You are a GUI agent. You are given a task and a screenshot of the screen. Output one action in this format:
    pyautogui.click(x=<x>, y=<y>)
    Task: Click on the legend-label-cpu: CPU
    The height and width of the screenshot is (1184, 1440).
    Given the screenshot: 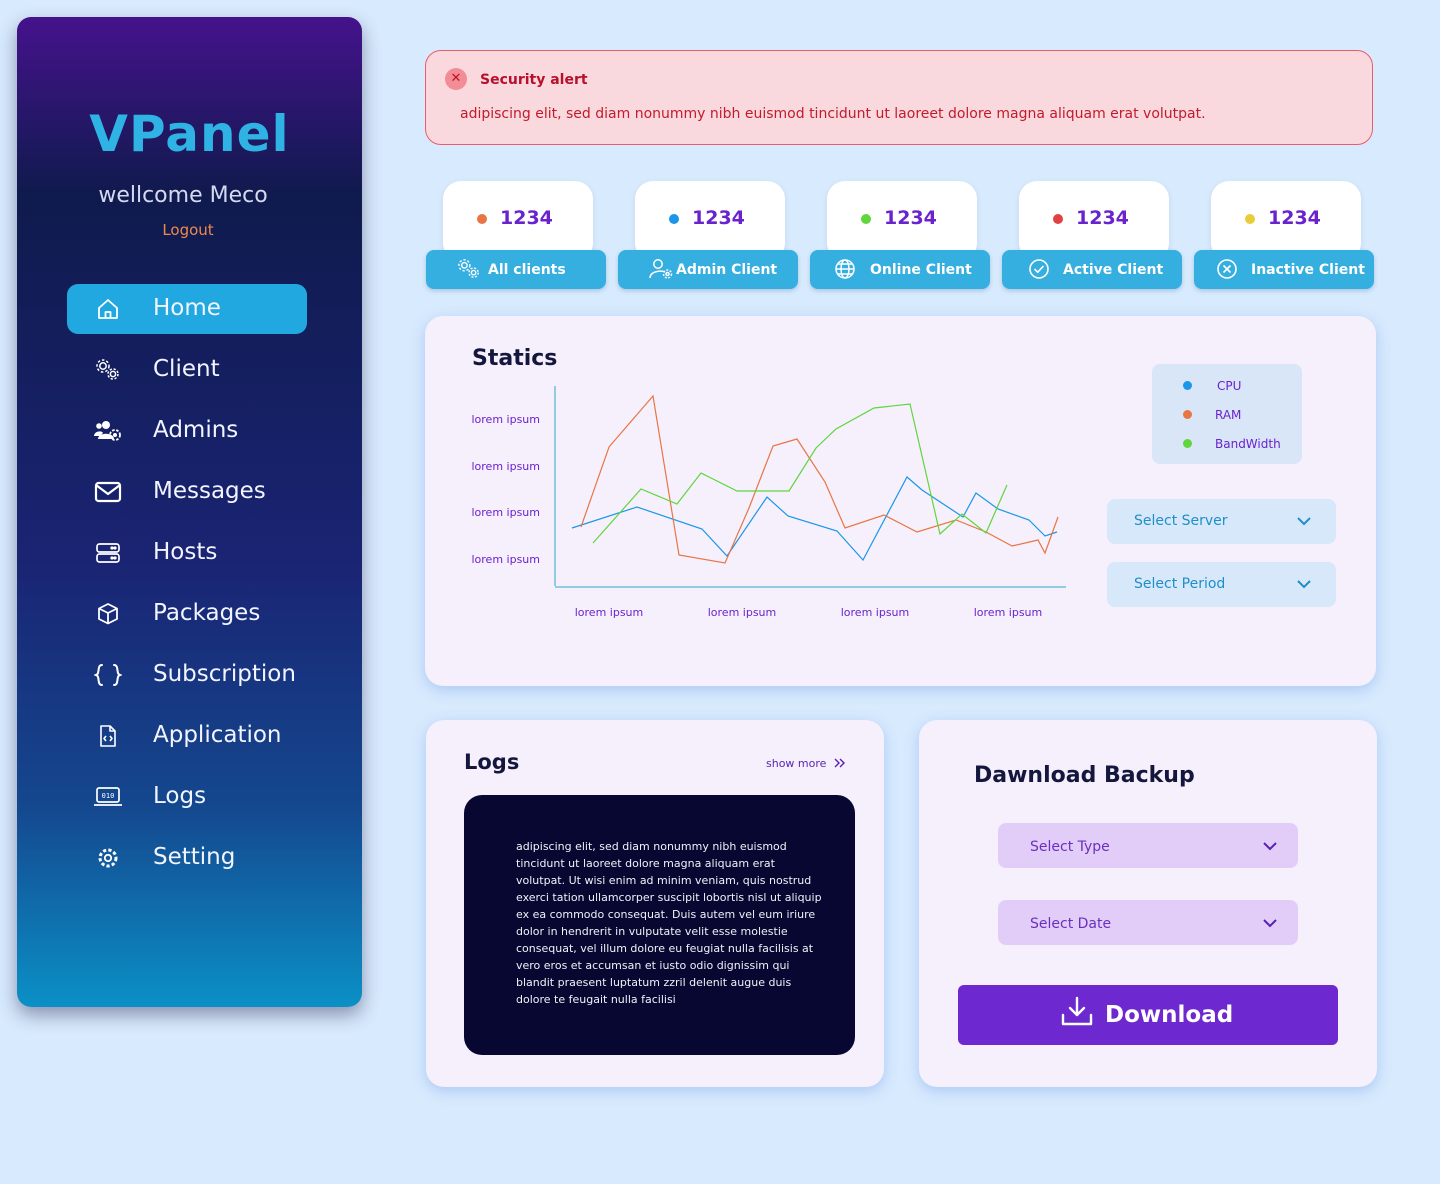 What is the action you would take?
    pyautogui.click(x=1229, y=386)
    